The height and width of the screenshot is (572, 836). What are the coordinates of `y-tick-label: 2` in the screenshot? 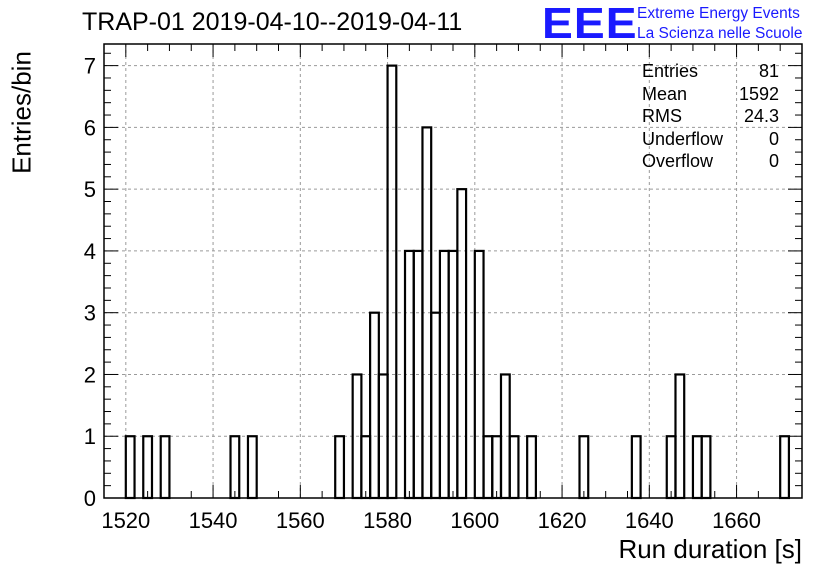 It's located at (90, 374).